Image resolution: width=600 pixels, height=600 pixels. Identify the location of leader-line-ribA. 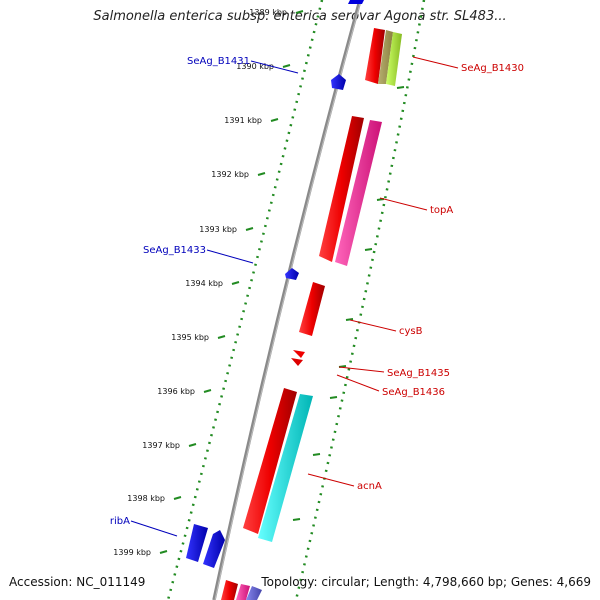
(154, 528).